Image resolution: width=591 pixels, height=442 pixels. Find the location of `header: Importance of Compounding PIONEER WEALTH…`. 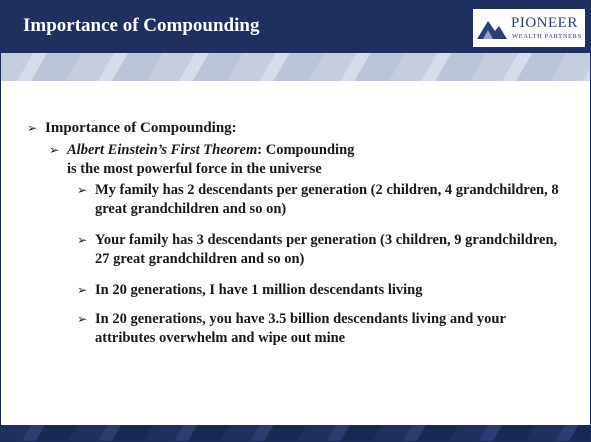

header: Importance of Compounding PIONEER WEALTH… is located at coordinates (295, 27).